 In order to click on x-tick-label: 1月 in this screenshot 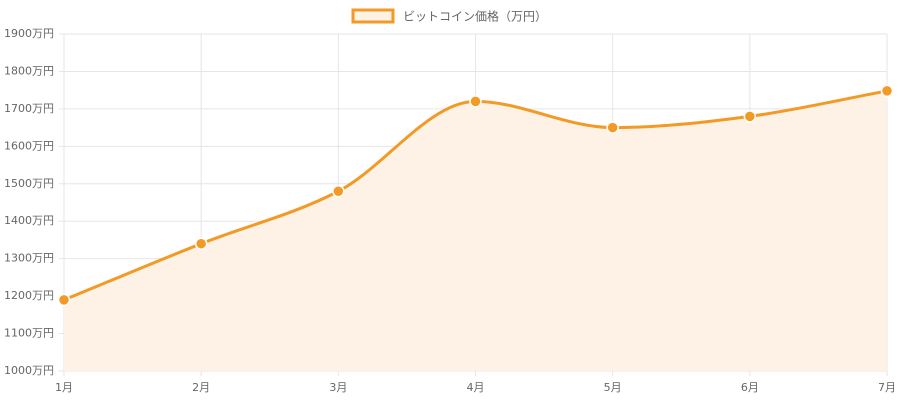, I will do `click(64, 387)`.